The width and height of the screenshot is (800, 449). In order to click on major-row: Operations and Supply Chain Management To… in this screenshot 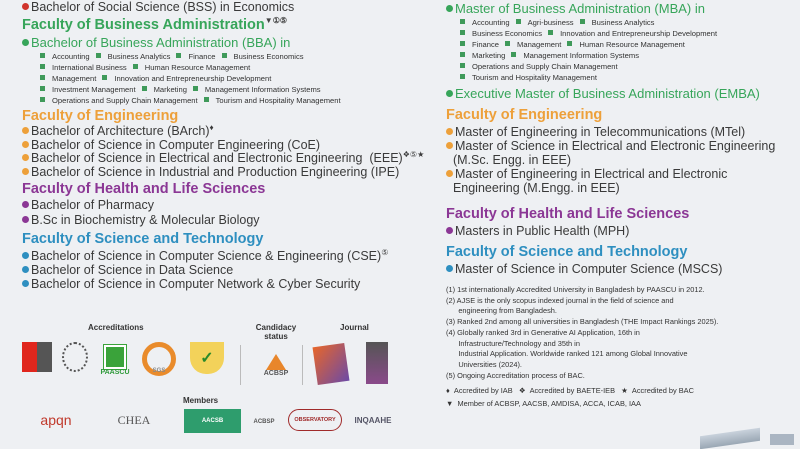, I will do `click(193, 100)`.